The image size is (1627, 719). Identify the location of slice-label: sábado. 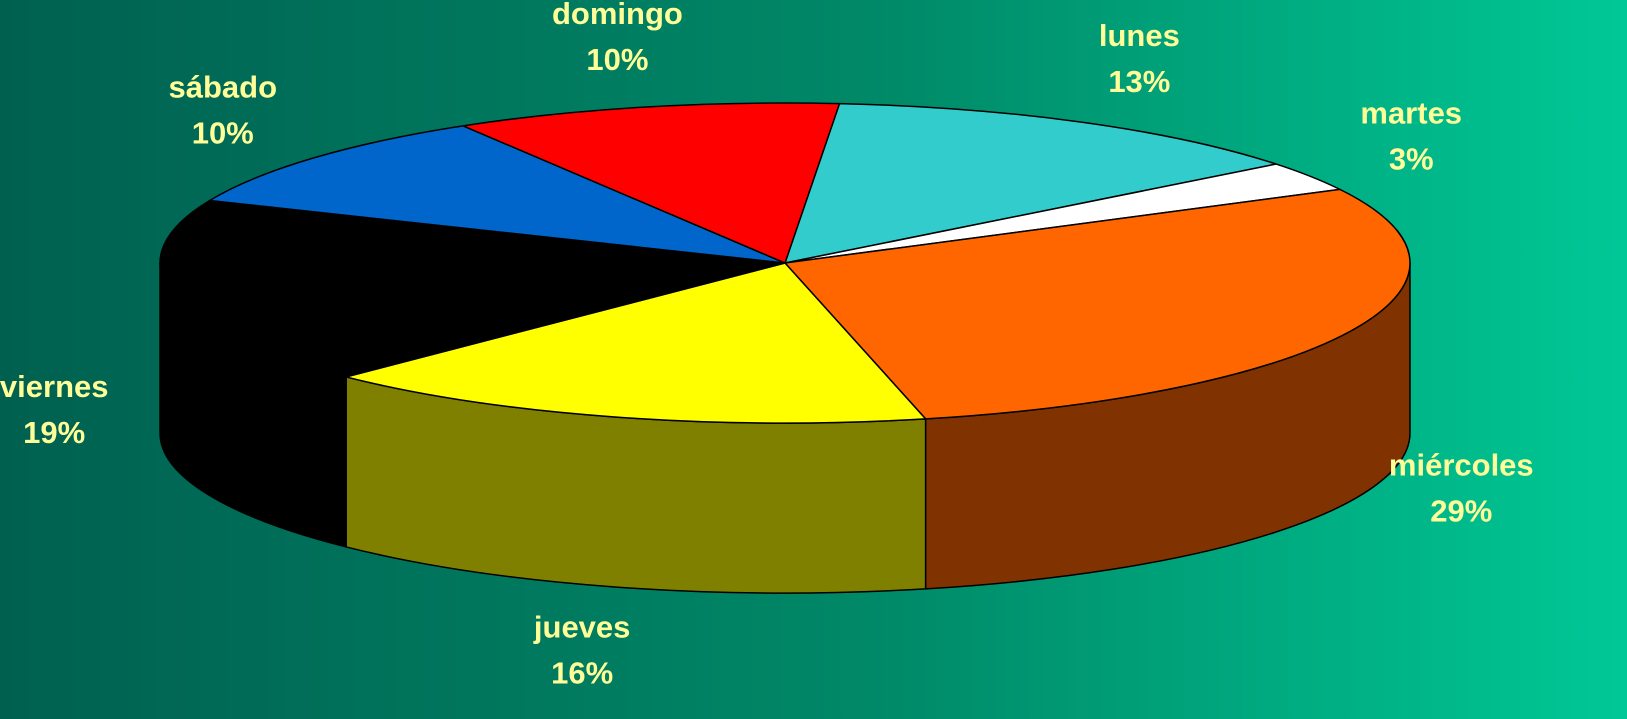
(222, 86).